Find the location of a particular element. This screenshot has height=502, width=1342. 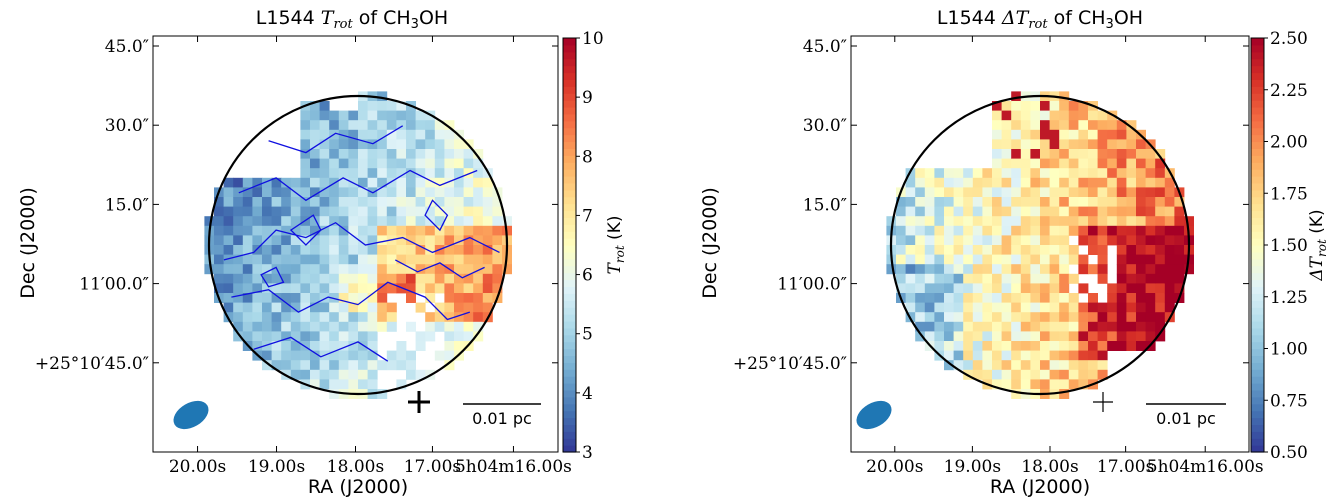

colorbar-tick-label: 9 is located at coordinates (587, 98).